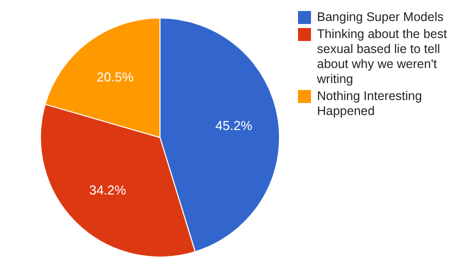 This screenshot has width=474, height=275. What do you see at coordinates (370, 104) in the screenshot?
I see `legend-label: Nothing Interesting Happened` at bounding box center [370, 104].